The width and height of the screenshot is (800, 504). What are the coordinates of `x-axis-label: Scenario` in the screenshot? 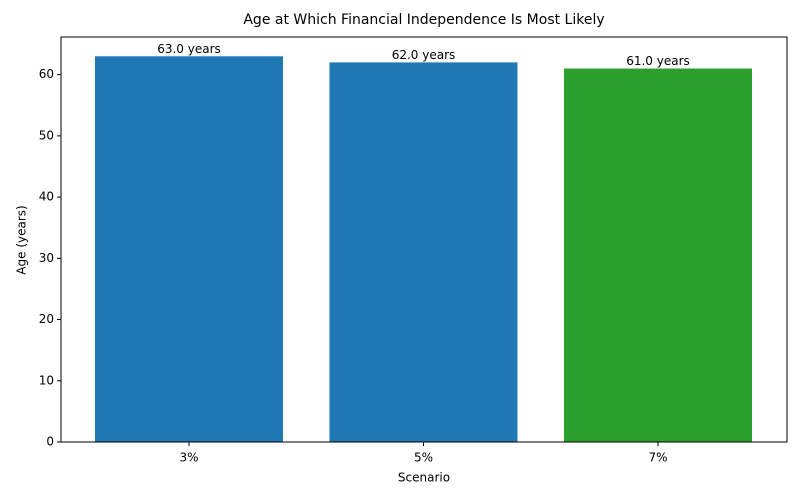 It's located at (424, 478).